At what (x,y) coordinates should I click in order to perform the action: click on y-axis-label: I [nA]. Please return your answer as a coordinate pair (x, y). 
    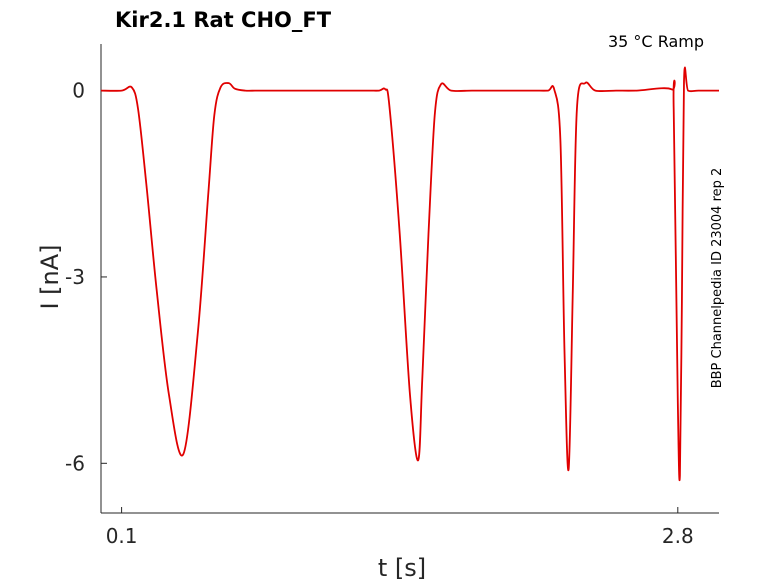
    Looking at the image, I should click on (50, 276).